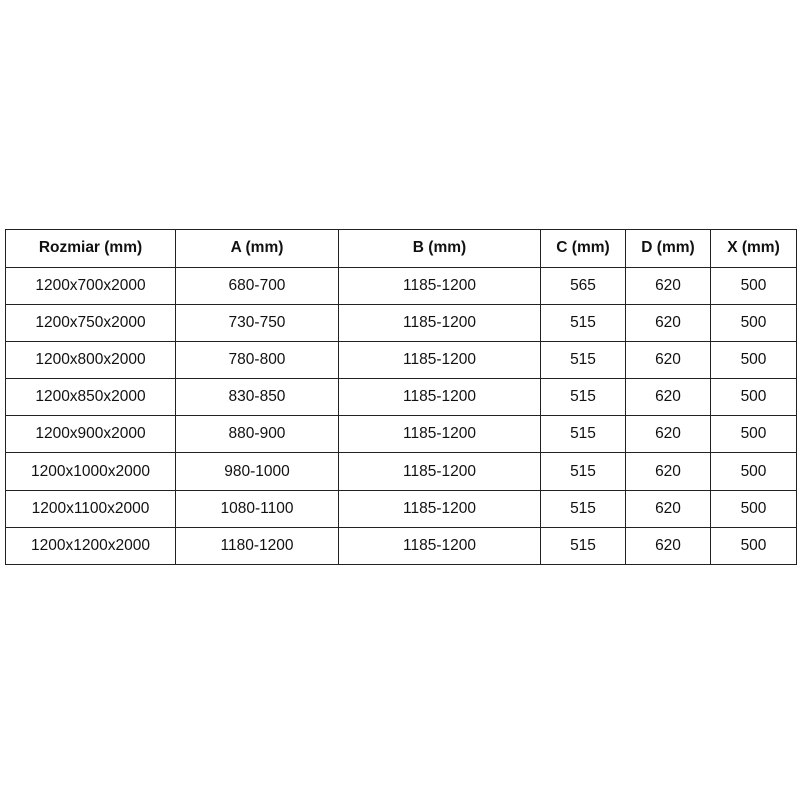 Image resolution: width=800 pixels, height=800 pixels. I want to click on column-header: A (mm), so click(257, 248).